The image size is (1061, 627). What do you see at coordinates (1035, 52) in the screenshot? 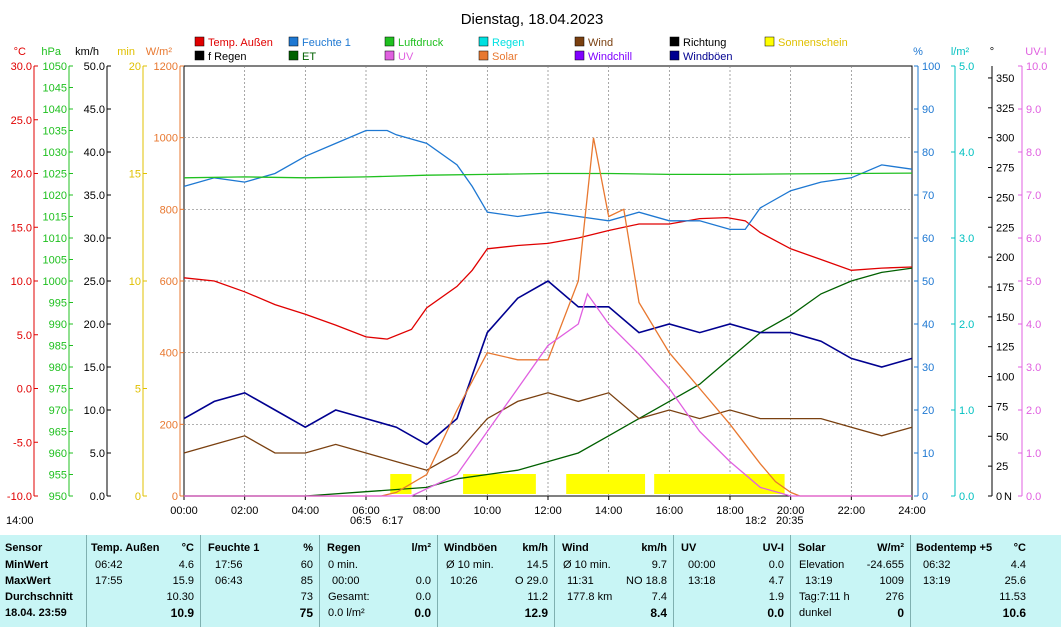
I see `right-axis-unit: UV-I` at bounding box center [1035, 52].